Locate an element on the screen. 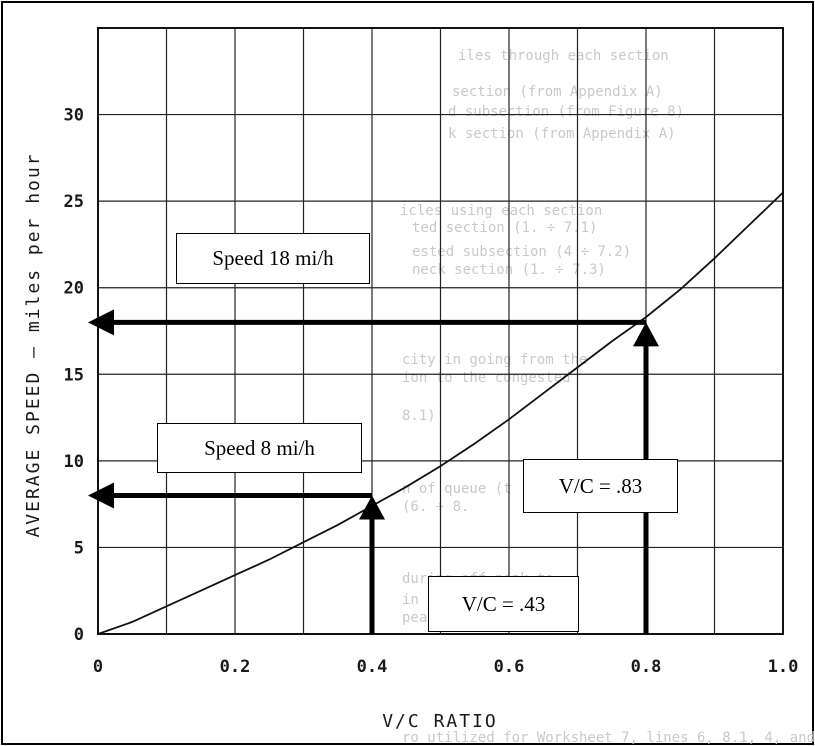 This screenshot has height=746, width=815. y-tick-label: 30 is located at coordinates (74, 116).